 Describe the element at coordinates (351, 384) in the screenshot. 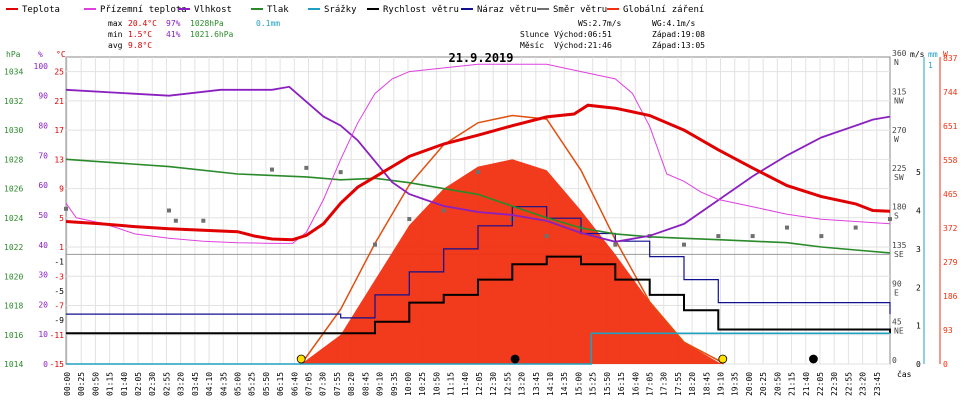

I see `axis-x-tick-20: 08:20` at that location.